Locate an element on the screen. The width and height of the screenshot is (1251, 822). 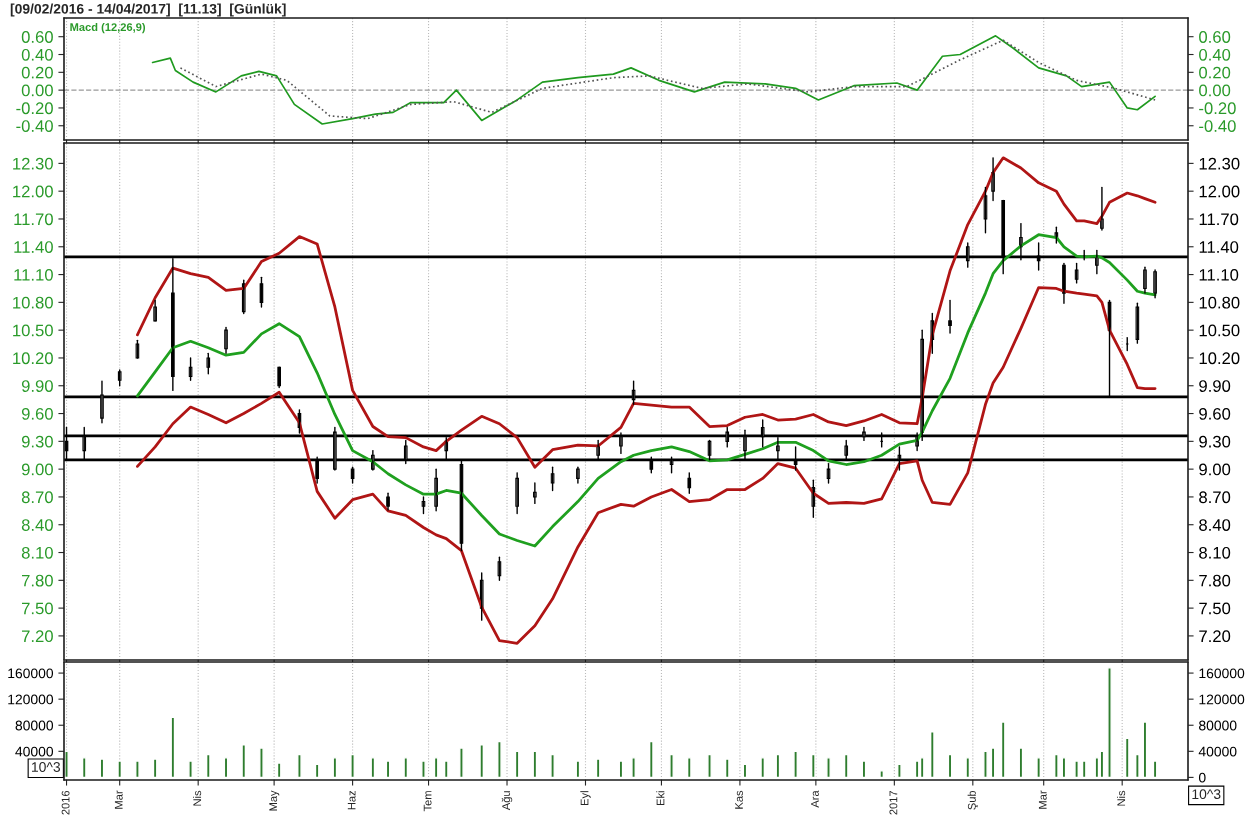
y-tick-label: 80000 is located at coordinates (34, 725).